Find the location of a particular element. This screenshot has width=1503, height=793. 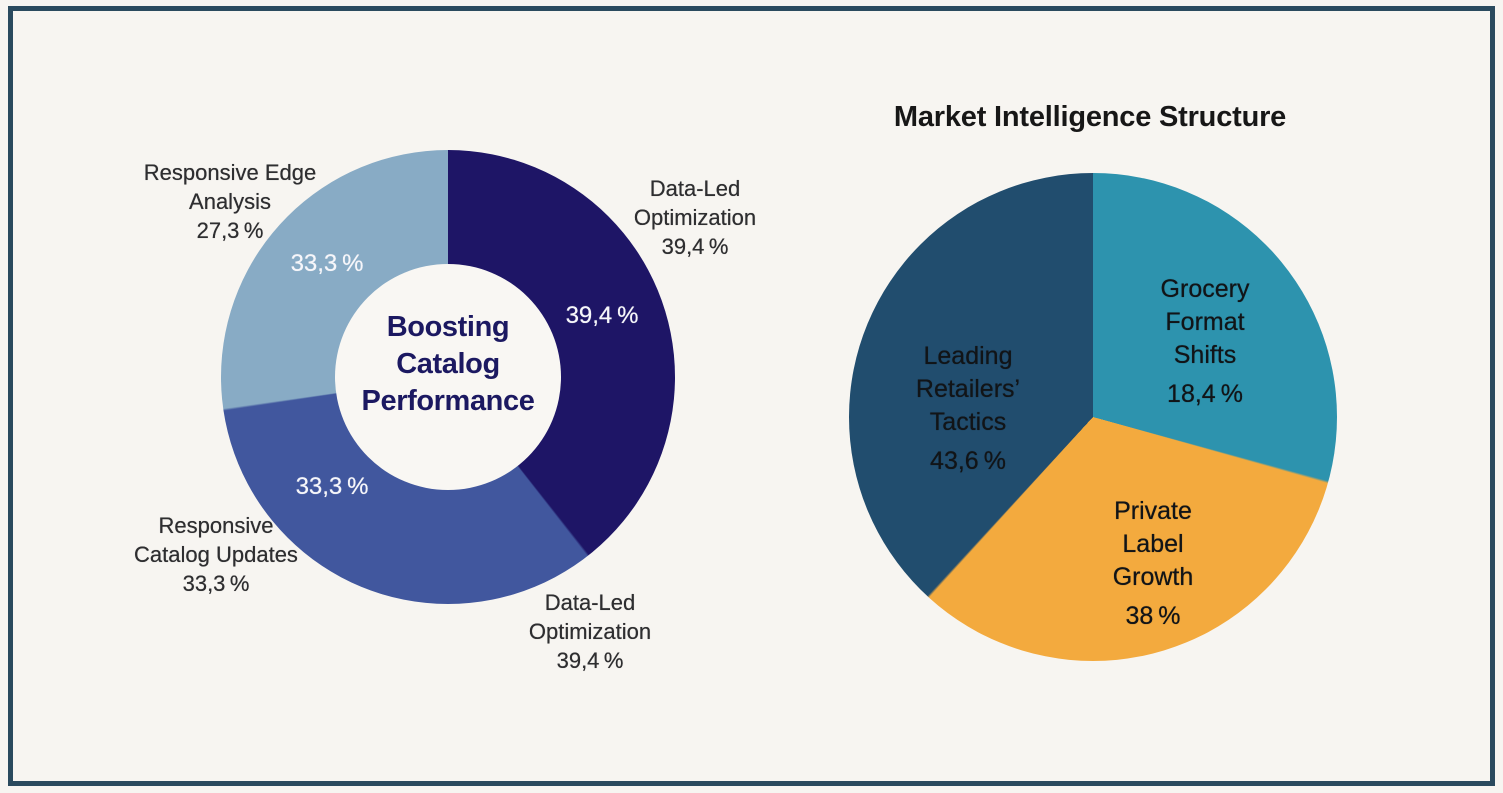

callout-responsive-catalog-updates: Responsive Catalog Updates 33,3 % is located at coordinates (216, 554).